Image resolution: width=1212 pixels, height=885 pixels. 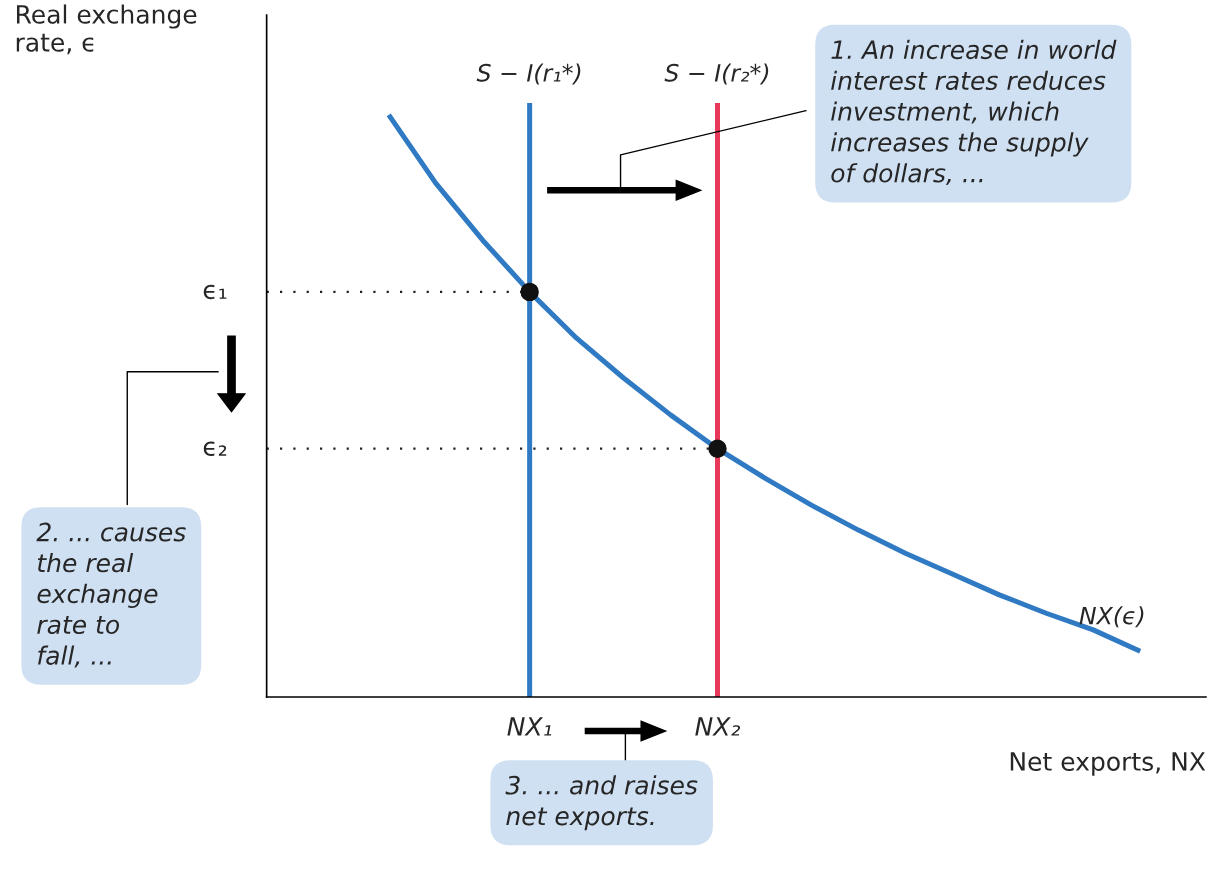 I want to click on series-label: S − I(r₂*), so click(x=716, y=74).